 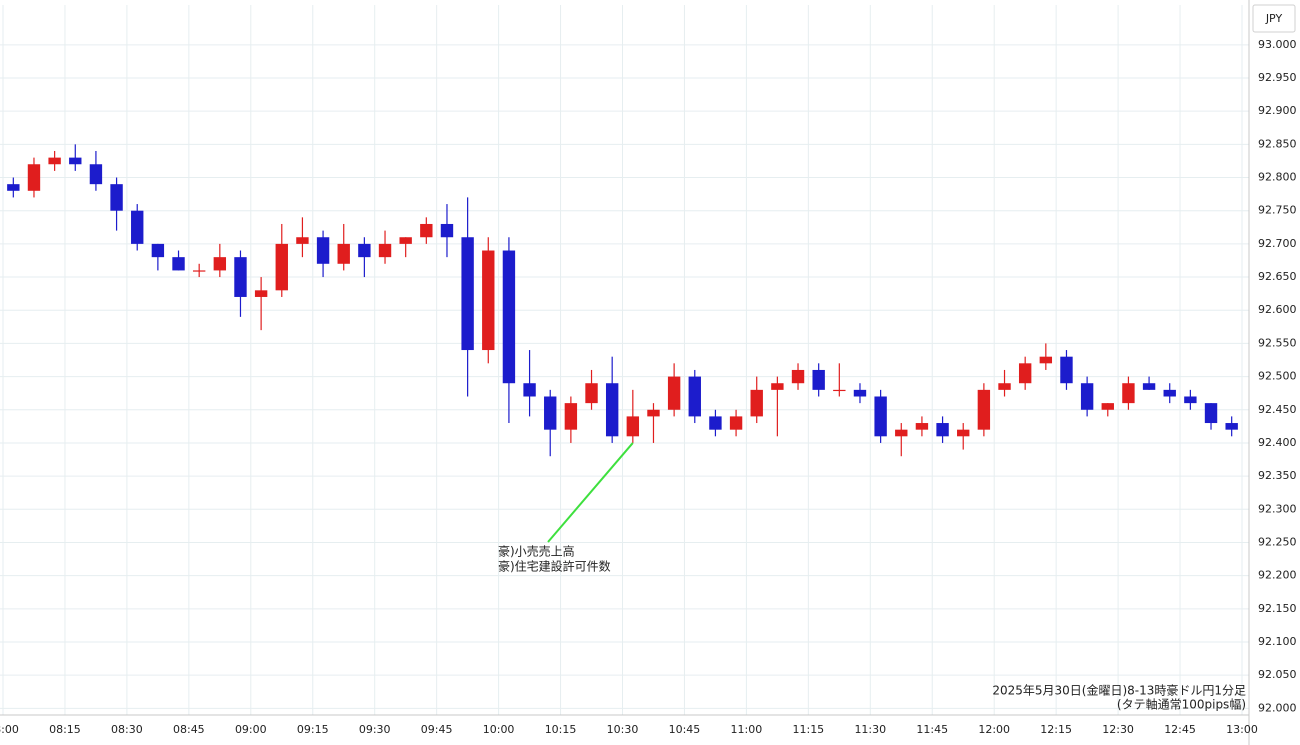 I want to click on x-tick-label: 08:30, so click(x=127, y=729).